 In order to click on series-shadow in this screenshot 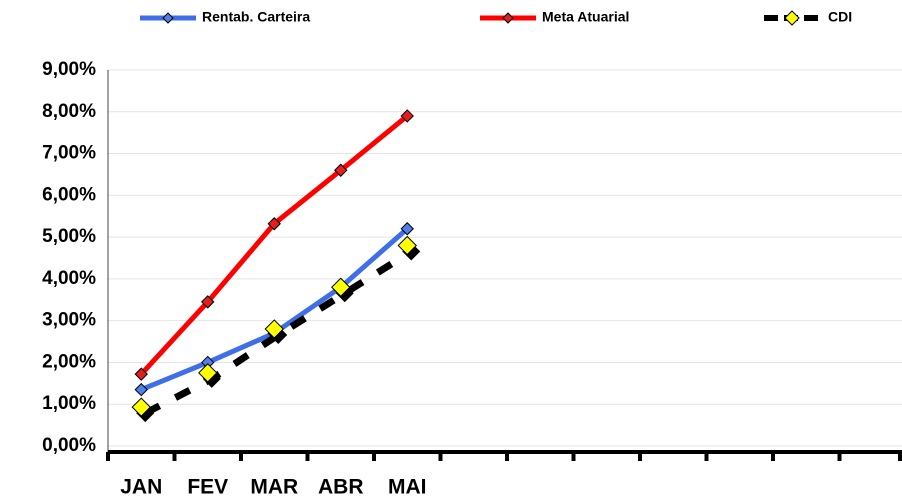, I will do `click(278, 332)`.